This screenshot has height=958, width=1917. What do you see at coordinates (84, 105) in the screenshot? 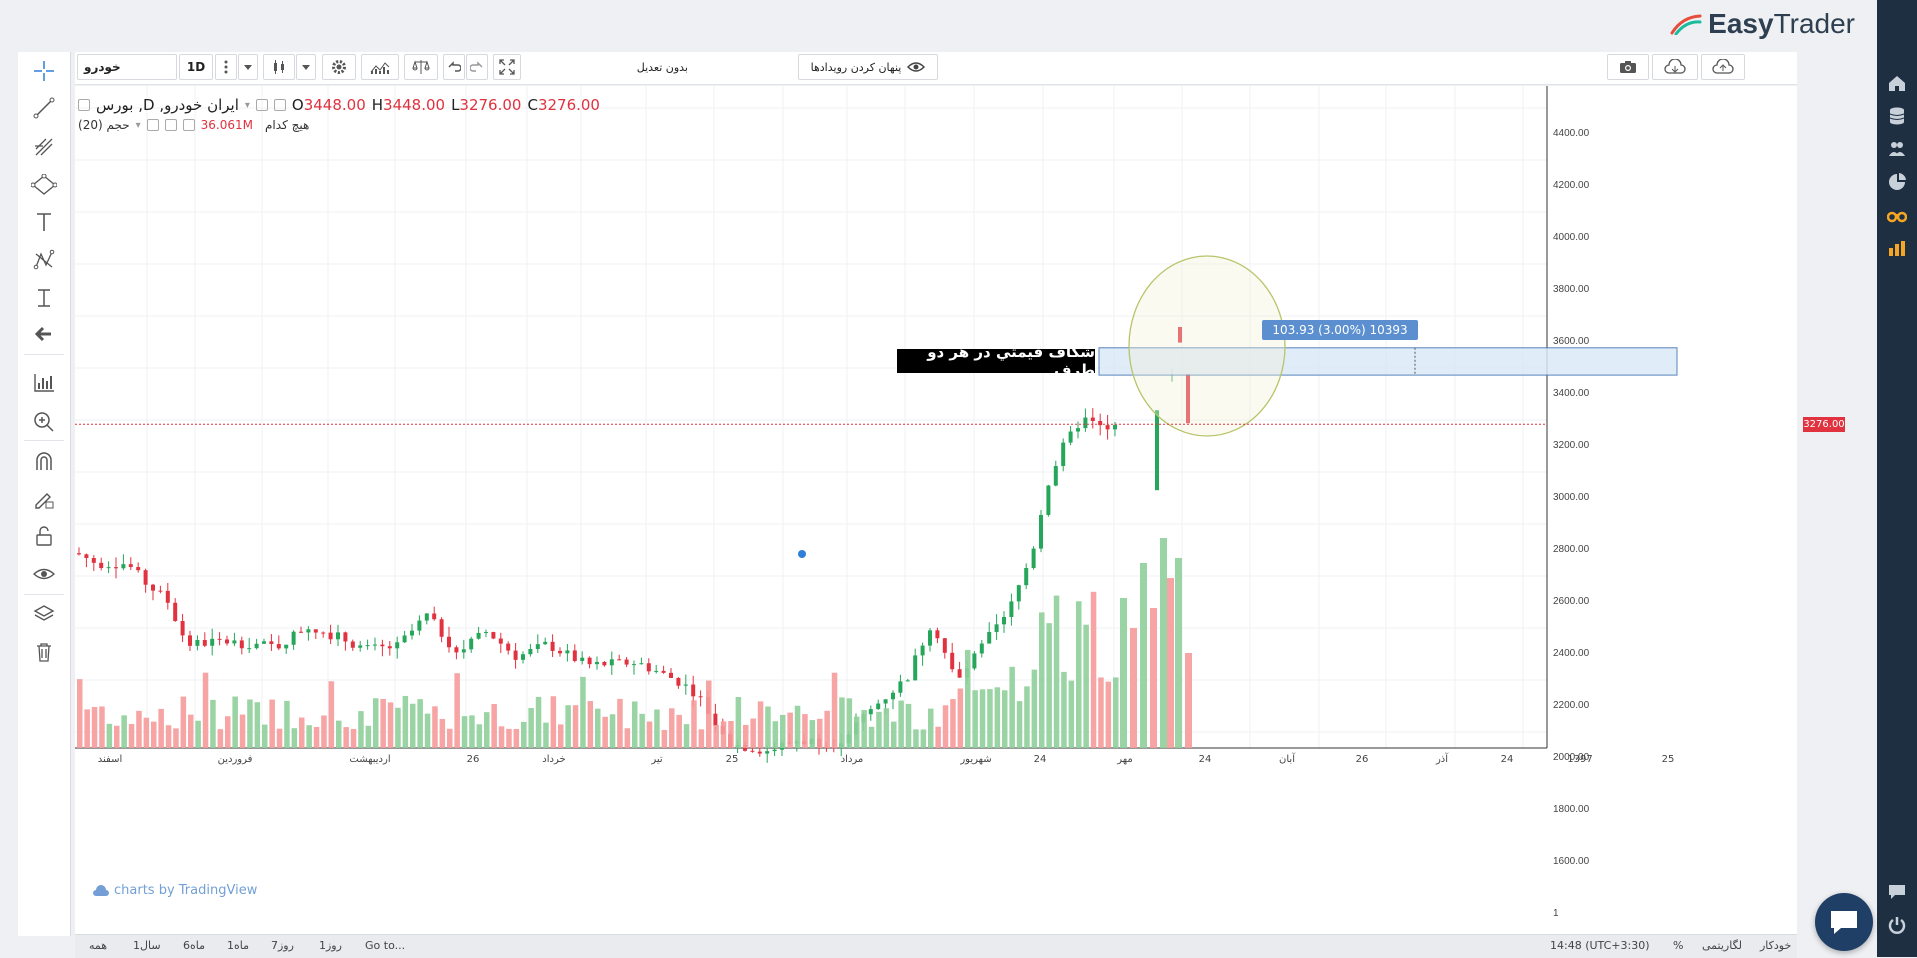
I see `collapse-icon` at bounding box center [84, 105].